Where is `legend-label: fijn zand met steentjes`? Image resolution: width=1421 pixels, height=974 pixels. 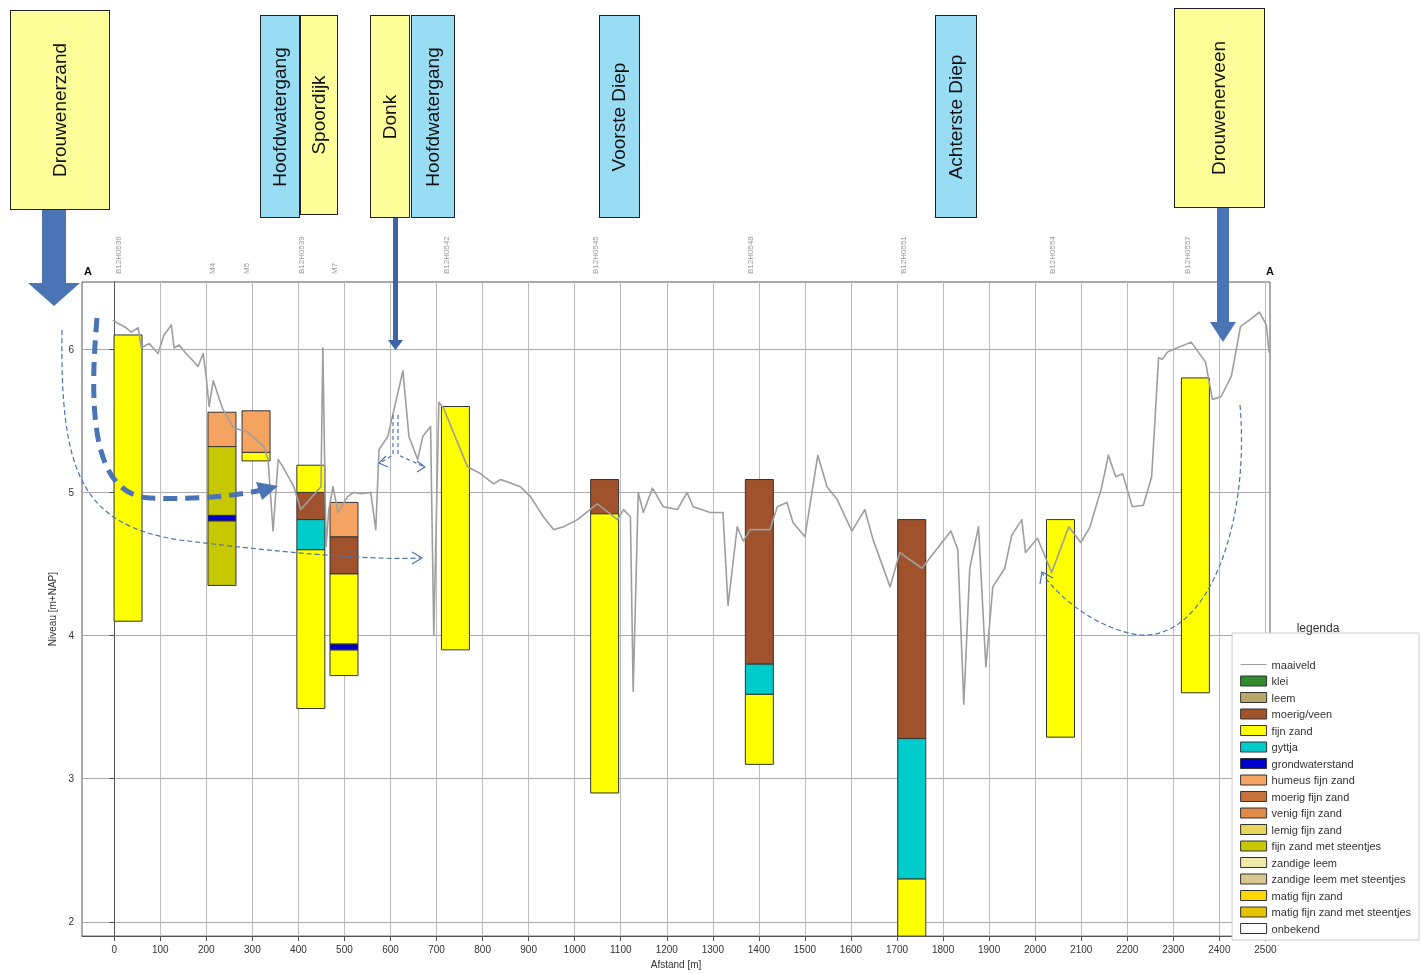 legend-label: fijn zand met steentjes is located at coordinates (1326, 846).